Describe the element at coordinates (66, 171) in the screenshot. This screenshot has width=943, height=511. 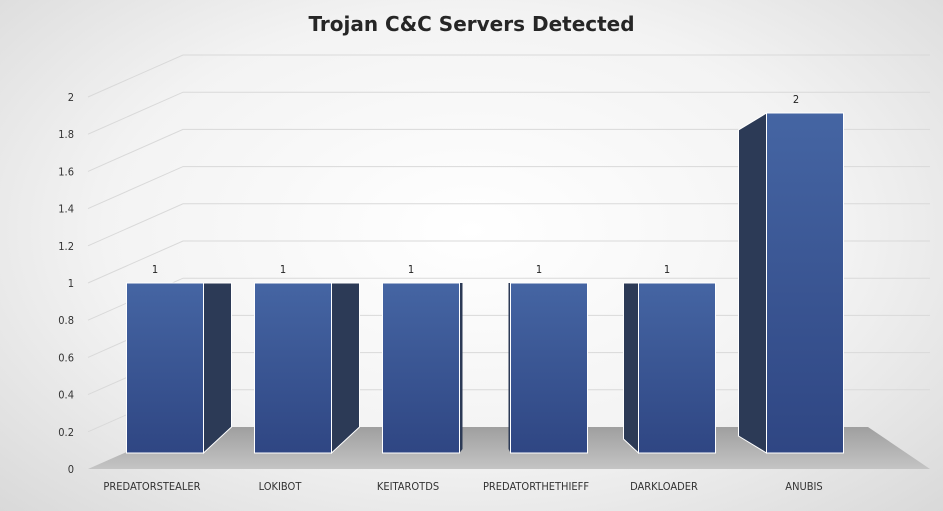
I see `y-tick-label: 1.6` at that location.